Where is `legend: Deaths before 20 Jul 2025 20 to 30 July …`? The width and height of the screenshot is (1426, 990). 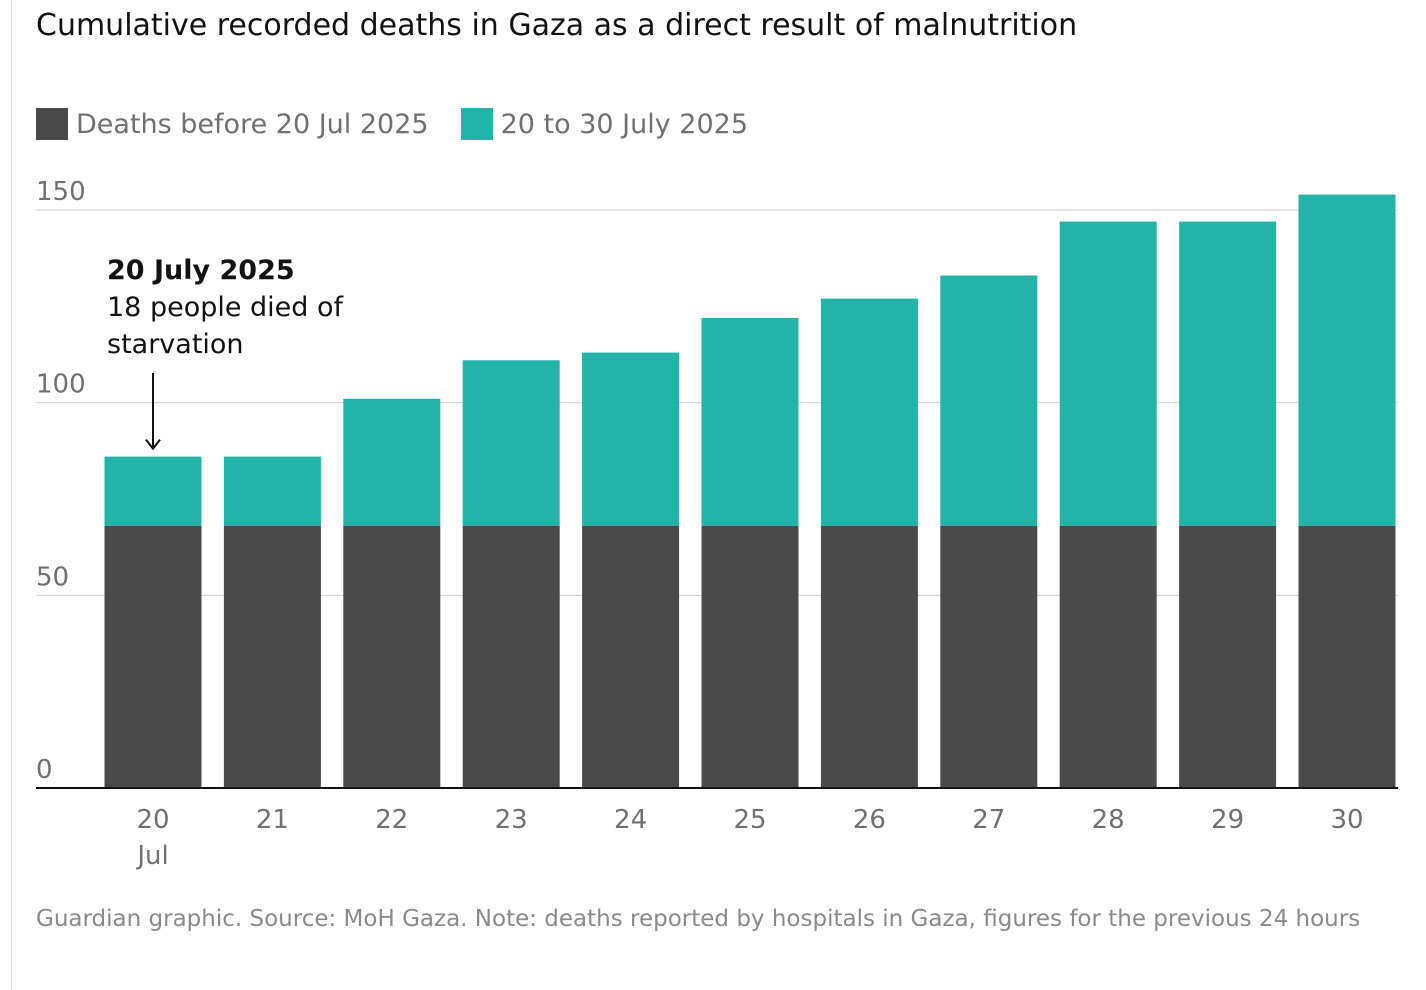 legend: Deaths before 20 Jul 2025 20 to 30 July … is located at coordinates (408, 124).